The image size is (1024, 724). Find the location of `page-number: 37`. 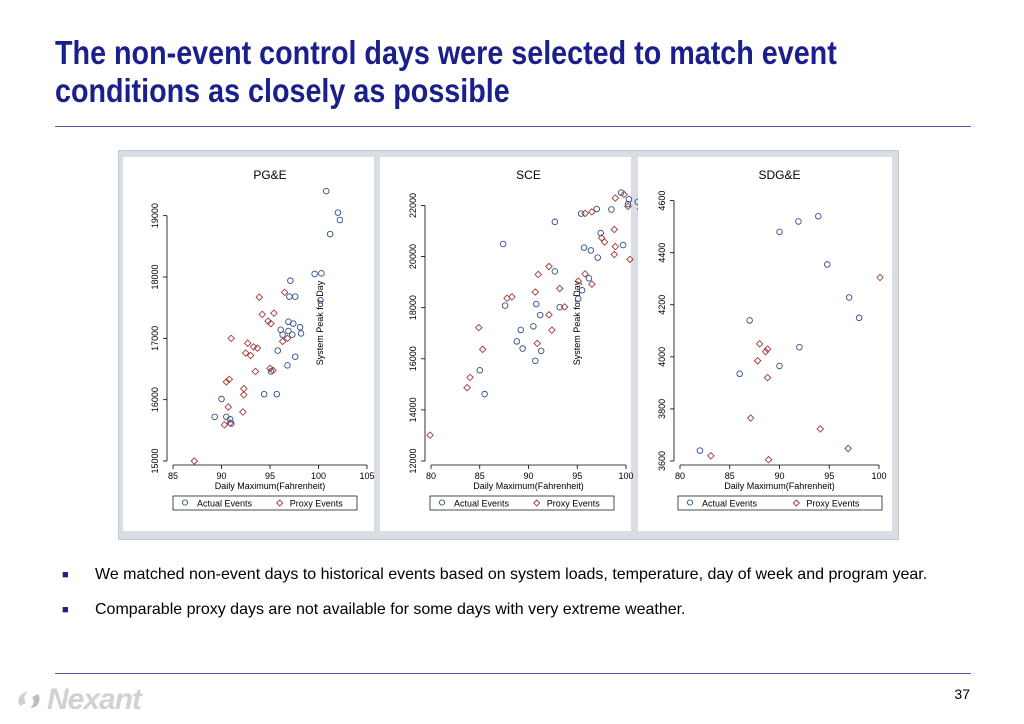

page-number: 37 is located at coordinates (962, 694).